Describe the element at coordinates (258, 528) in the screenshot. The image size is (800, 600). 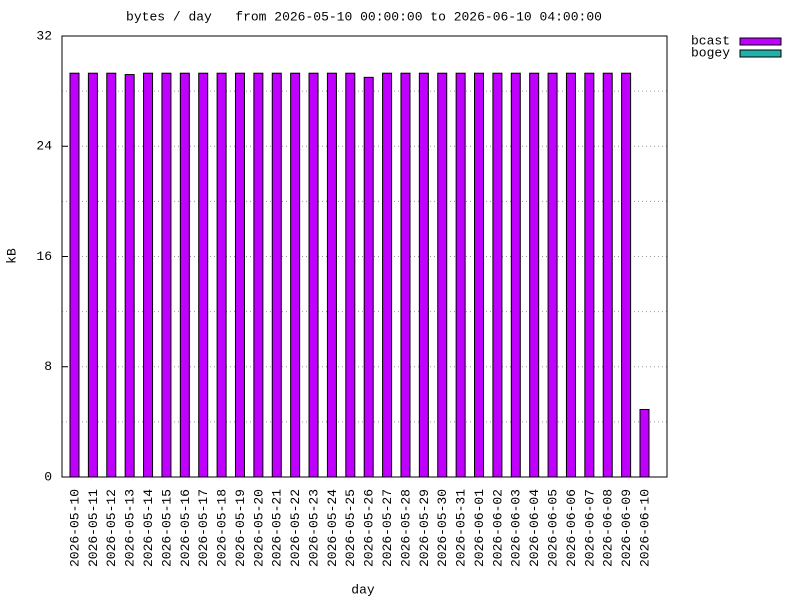
I see `x-tick-label: 2026-05-20` at that location.